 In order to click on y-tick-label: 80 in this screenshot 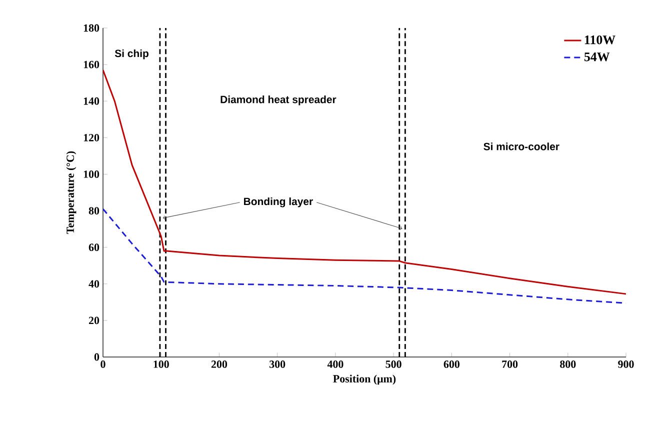, I will do `click(94, 210)`.